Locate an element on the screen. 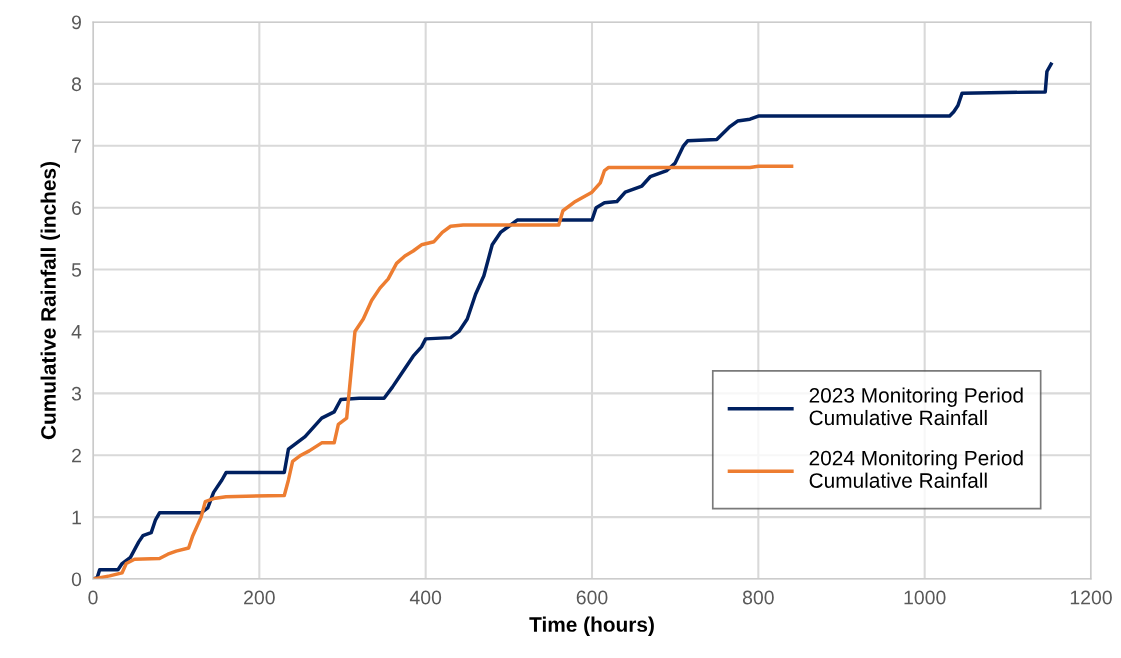 This screenshot has width=1121, height=658. x-tick-label: 1000 is located at coordinates (925, 597).